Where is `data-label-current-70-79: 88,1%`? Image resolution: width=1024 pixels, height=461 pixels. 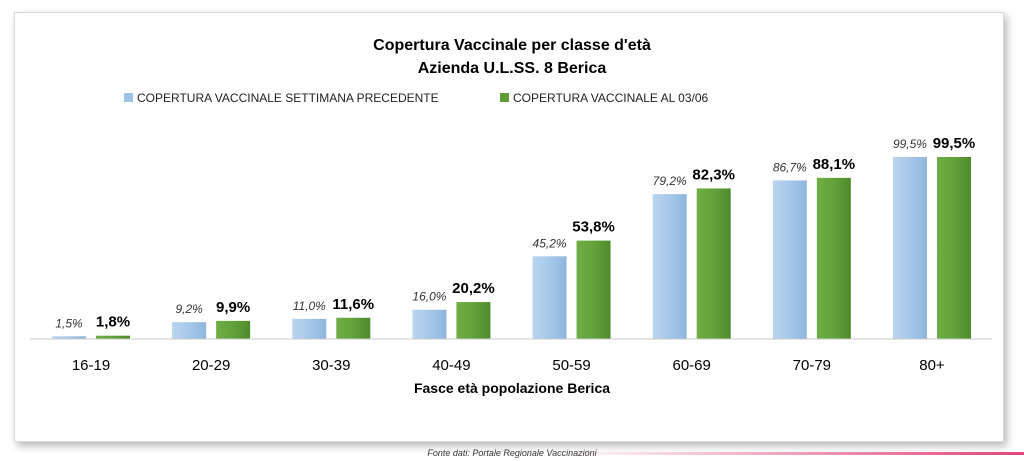
data-label-current-70-79: 88,1% is located at coordinates (834, 164).